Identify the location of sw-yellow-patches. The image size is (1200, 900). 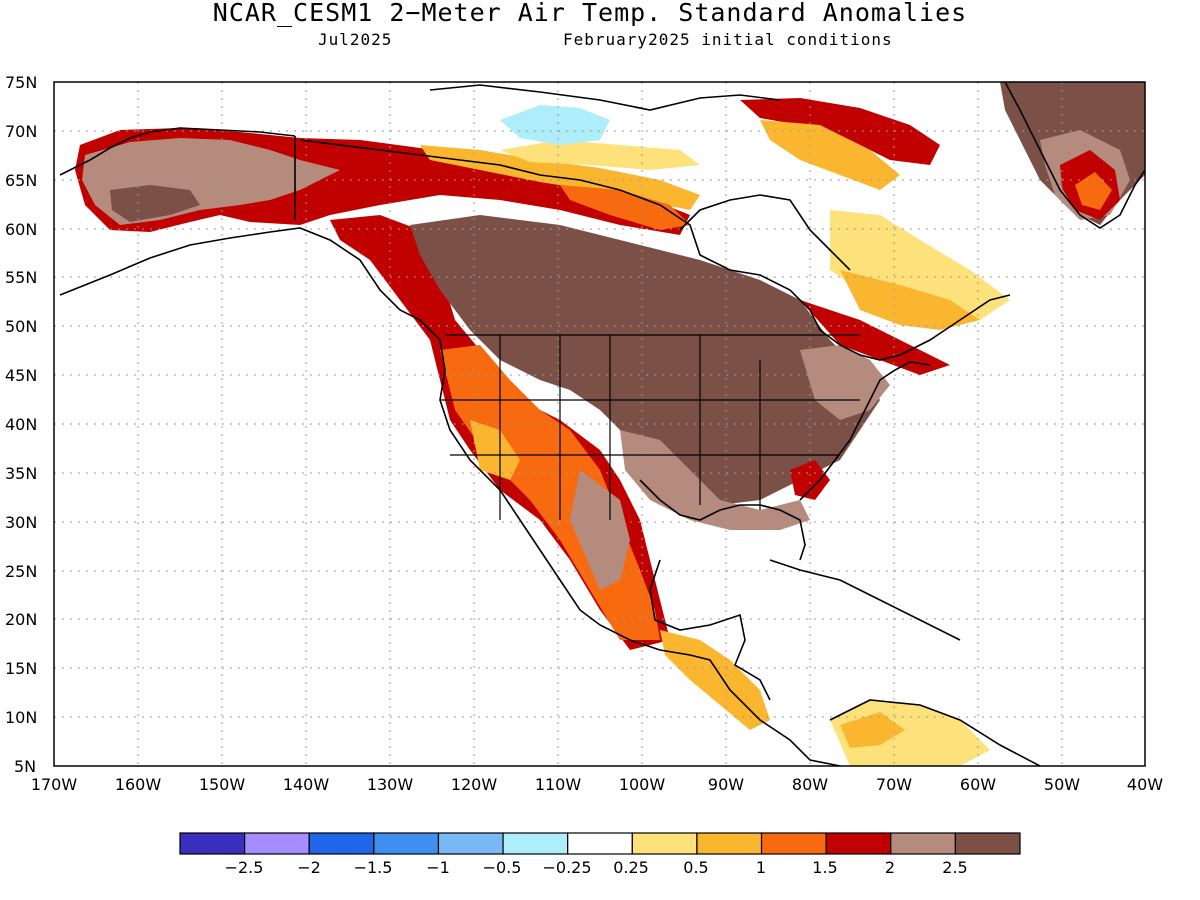
(495, 450).